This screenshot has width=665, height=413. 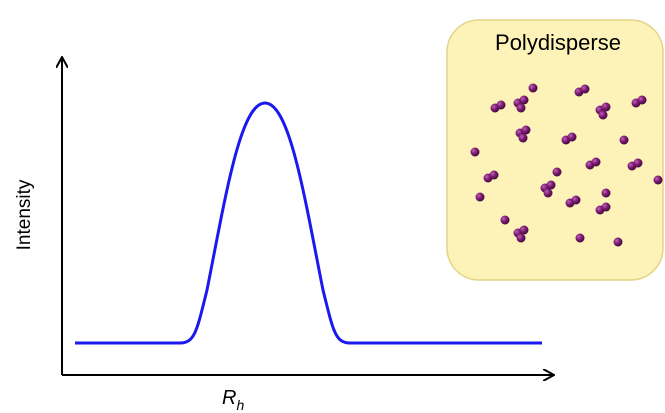 I want to click on panel-title: Polydisperse, so click(x=558, y=42).